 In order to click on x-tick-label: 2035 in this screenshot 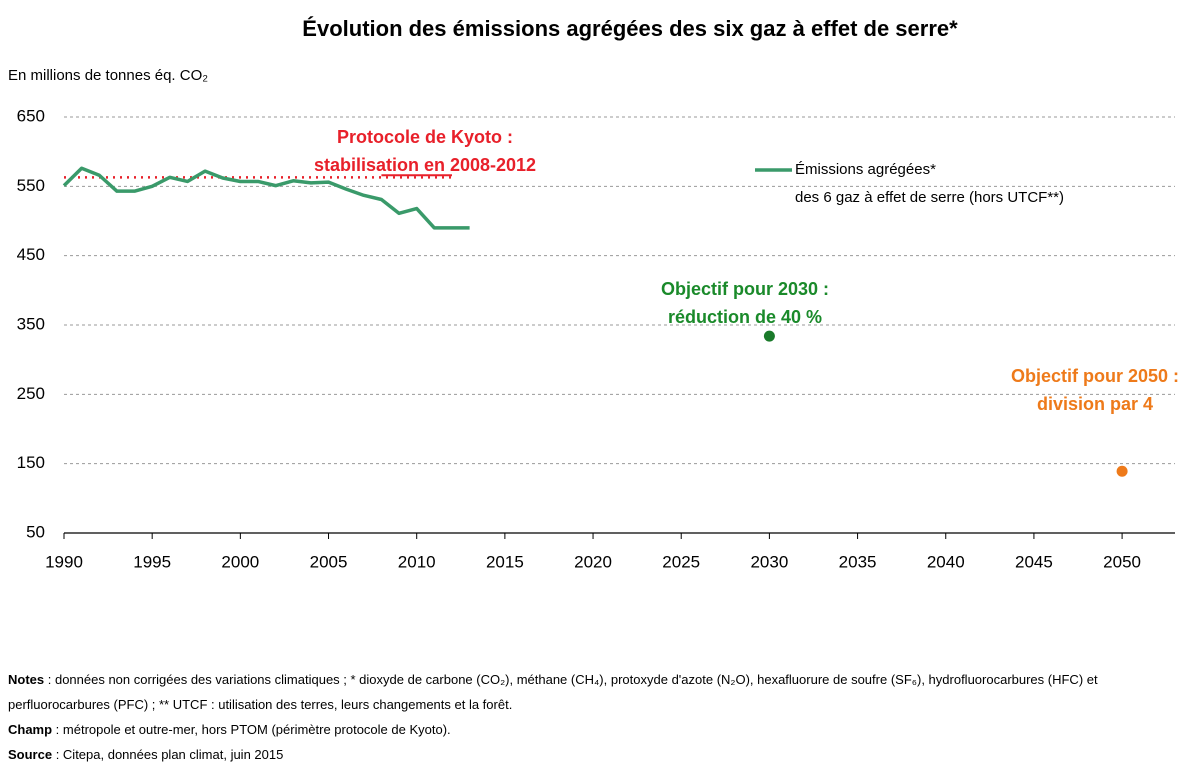, I will do `click(858, 561)`.